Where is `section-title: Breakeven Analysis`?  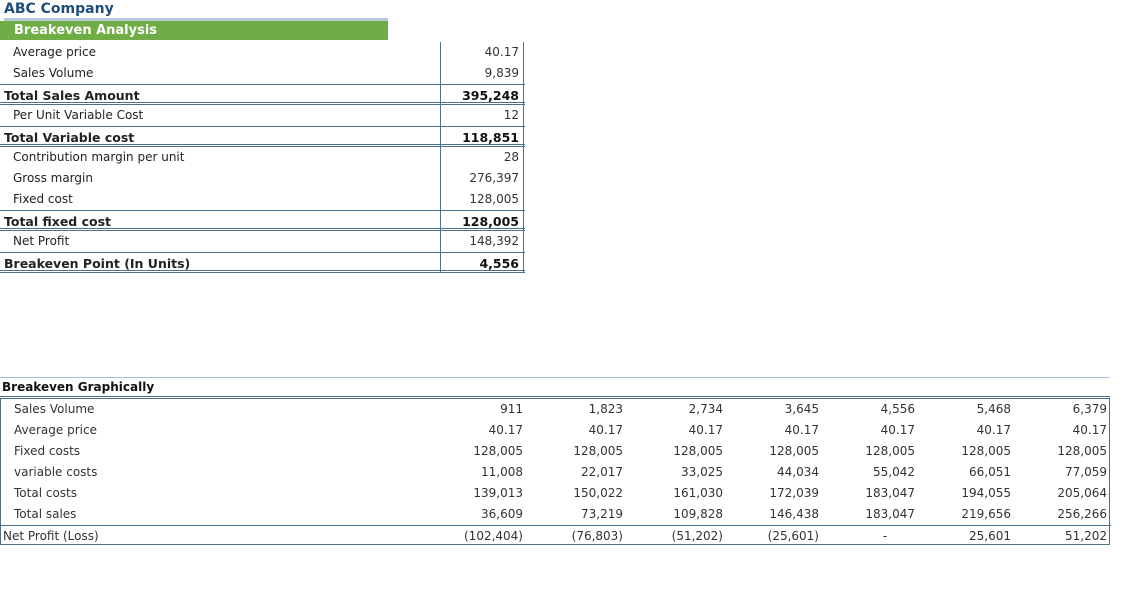 section-title: Breakeven Analysis is located at coordinates (194, 30).